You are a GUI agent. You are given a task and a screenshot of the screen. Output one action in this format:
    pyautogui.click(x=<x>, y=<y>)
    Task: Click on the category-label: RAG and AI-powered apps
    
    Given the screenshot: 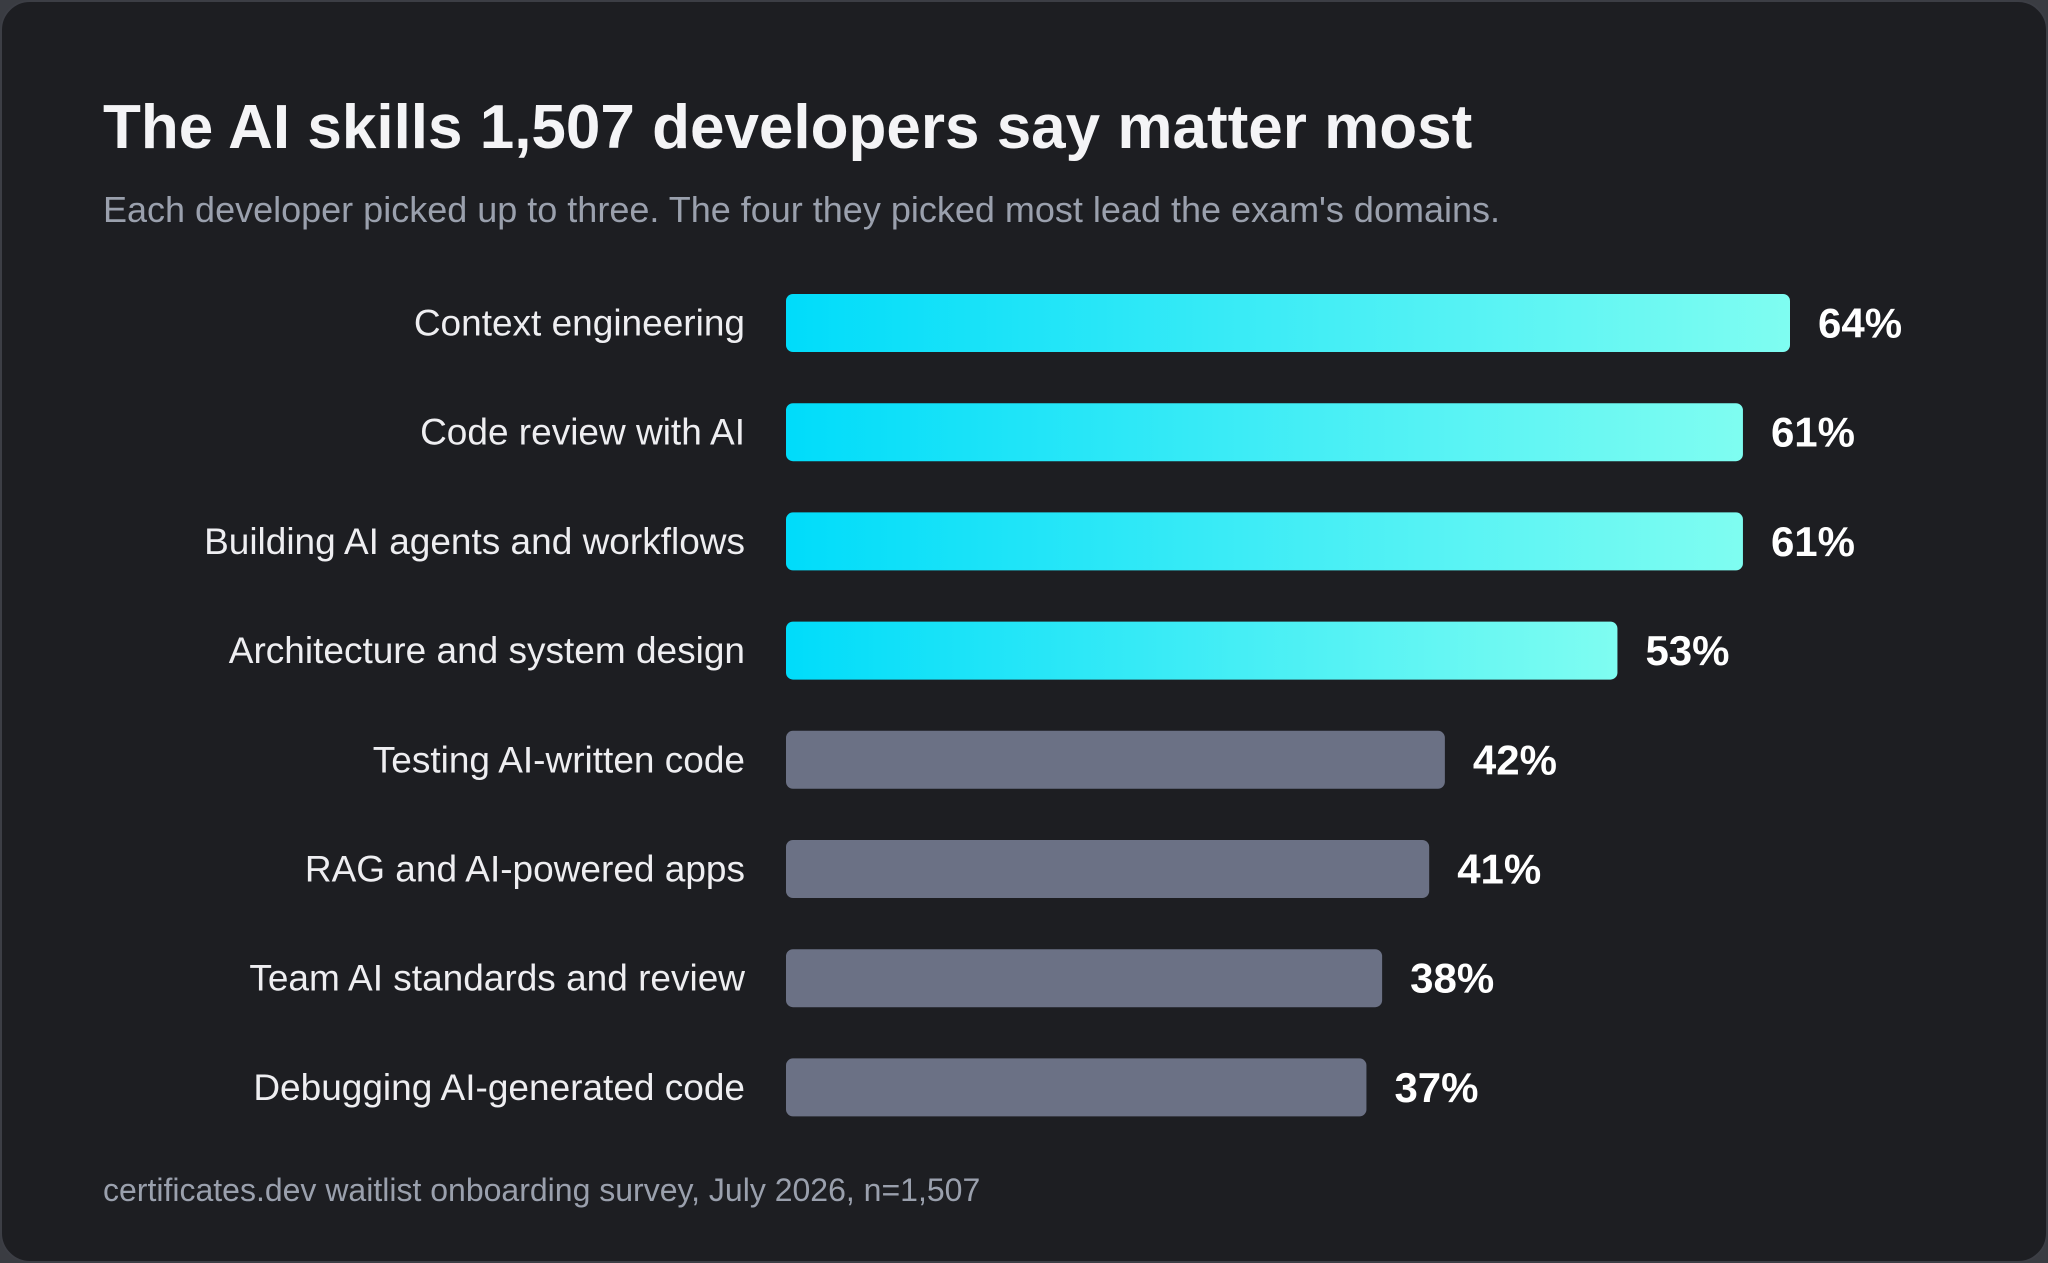 What is the action you would take?
    pyautogui.click(x=525, y=869)
    